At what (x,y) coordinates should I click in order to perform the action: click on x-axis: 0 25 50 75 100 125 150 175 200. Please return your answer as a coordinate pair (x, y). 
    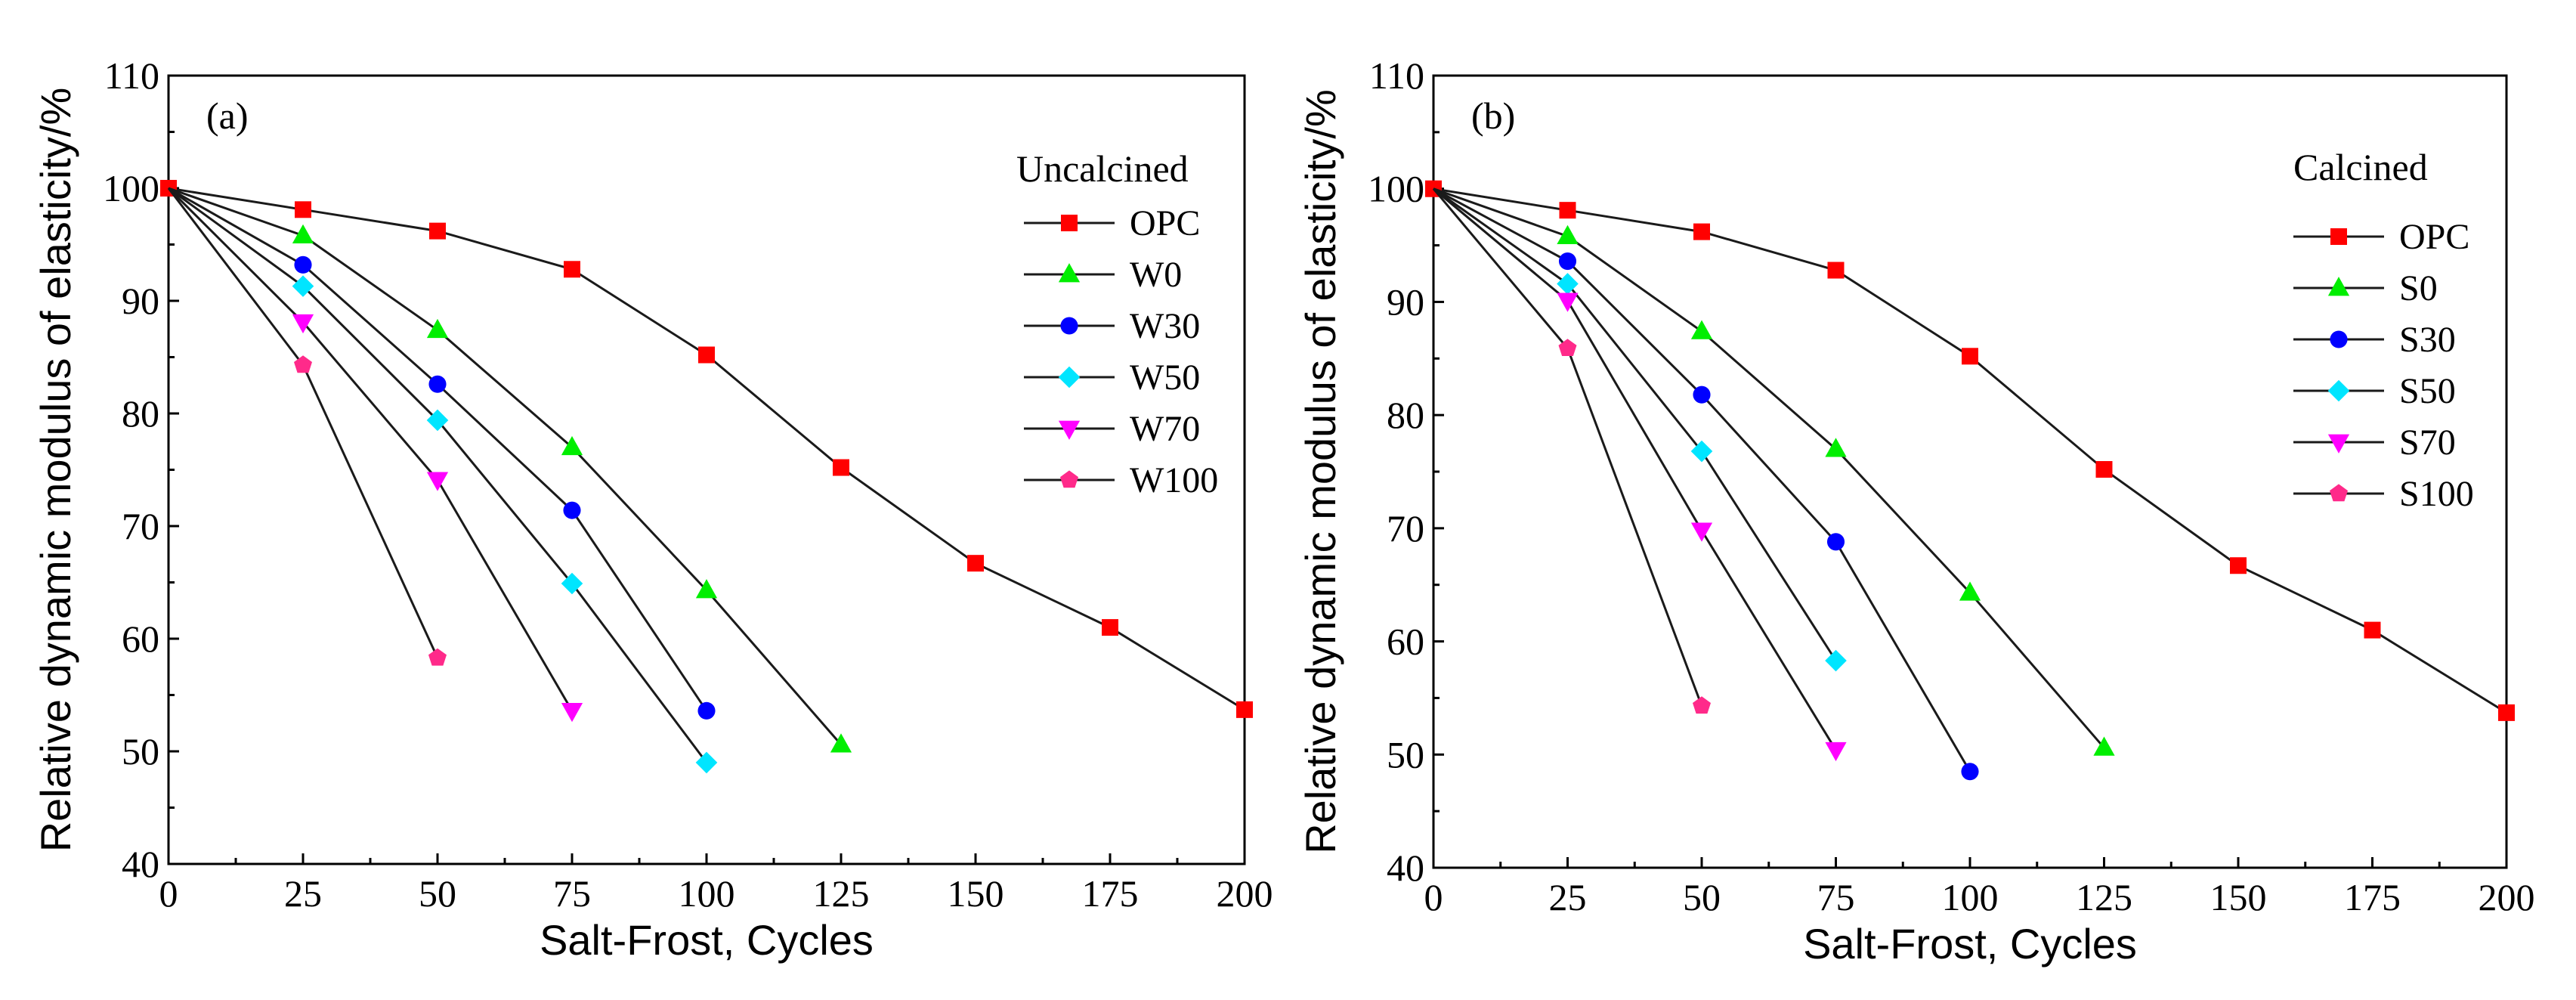
    Looking at the image, I should click on (1979, 887).